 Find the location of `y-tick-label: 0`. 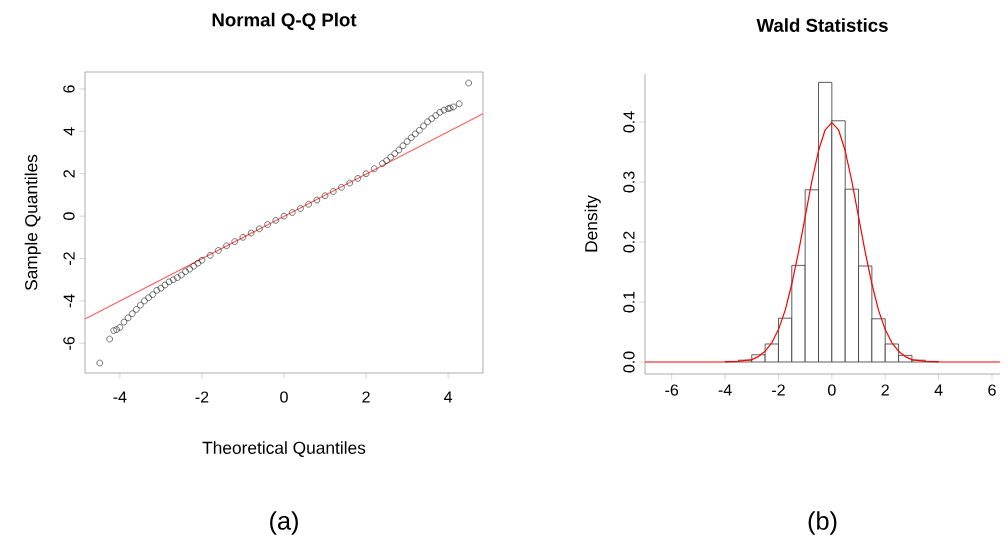

y-tick-label: 0 is located at coordinates (69, 216).